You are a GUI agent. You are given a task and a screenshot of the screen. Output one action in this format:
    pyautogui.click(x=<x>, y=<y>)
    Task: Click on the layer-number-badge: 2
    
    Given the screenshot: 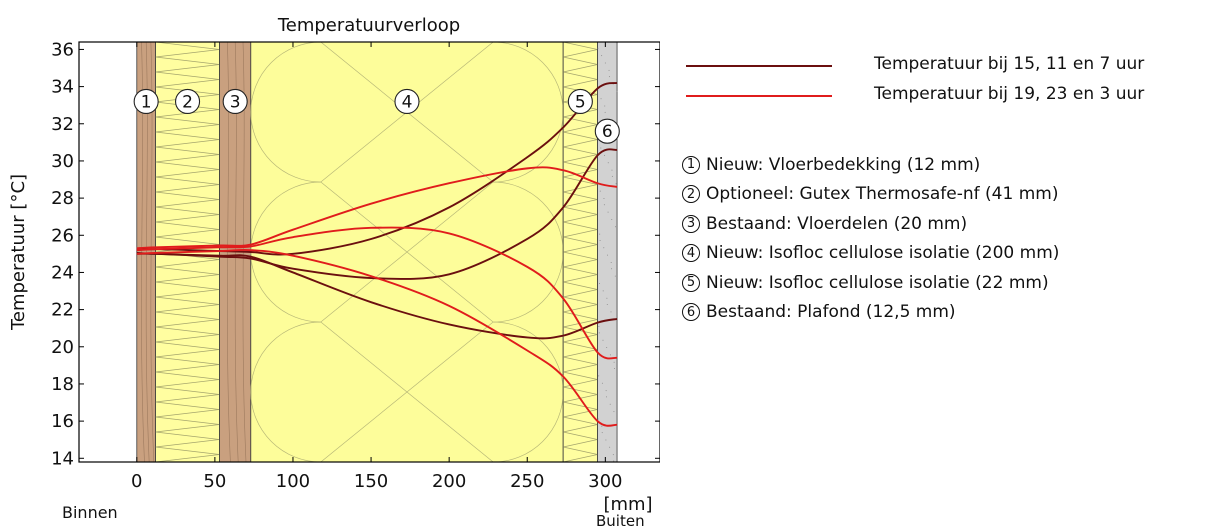 What is the action you would take?
    pyautogui.click(x=691, y=194)
    